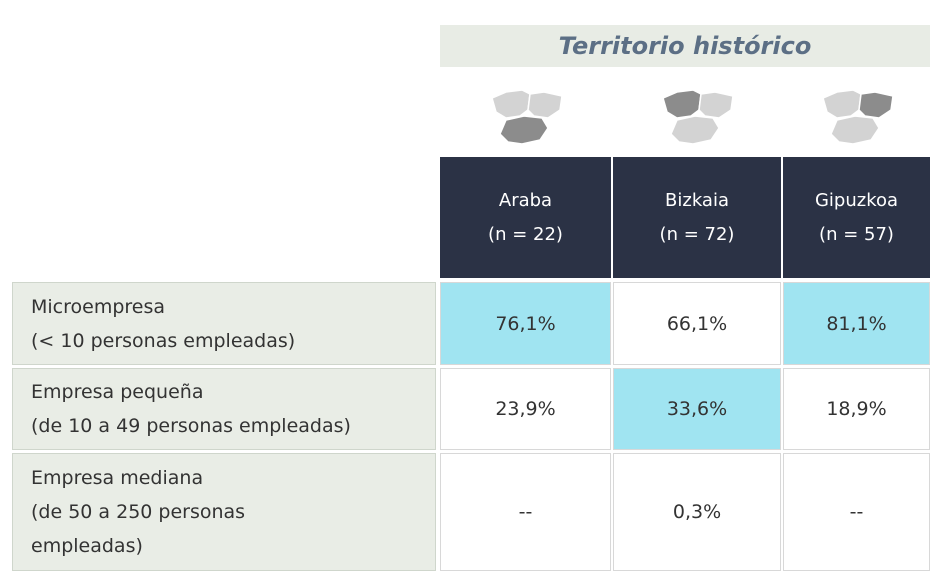 The image size is (930, 571). Describe the element at coordinates (191, 426) in the screenshot. I see `row-label-line: (de 10 a 49 personas empleadas)` at that location.